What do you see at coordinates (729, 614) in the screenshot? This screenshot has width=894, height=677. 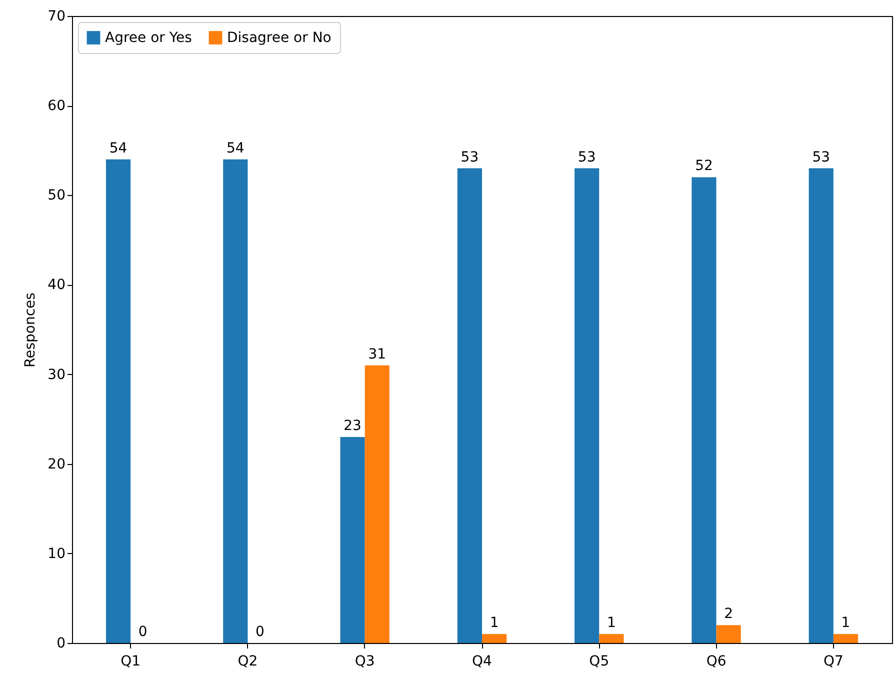 I see `data-label: 2` at bounding box center [729, 614].